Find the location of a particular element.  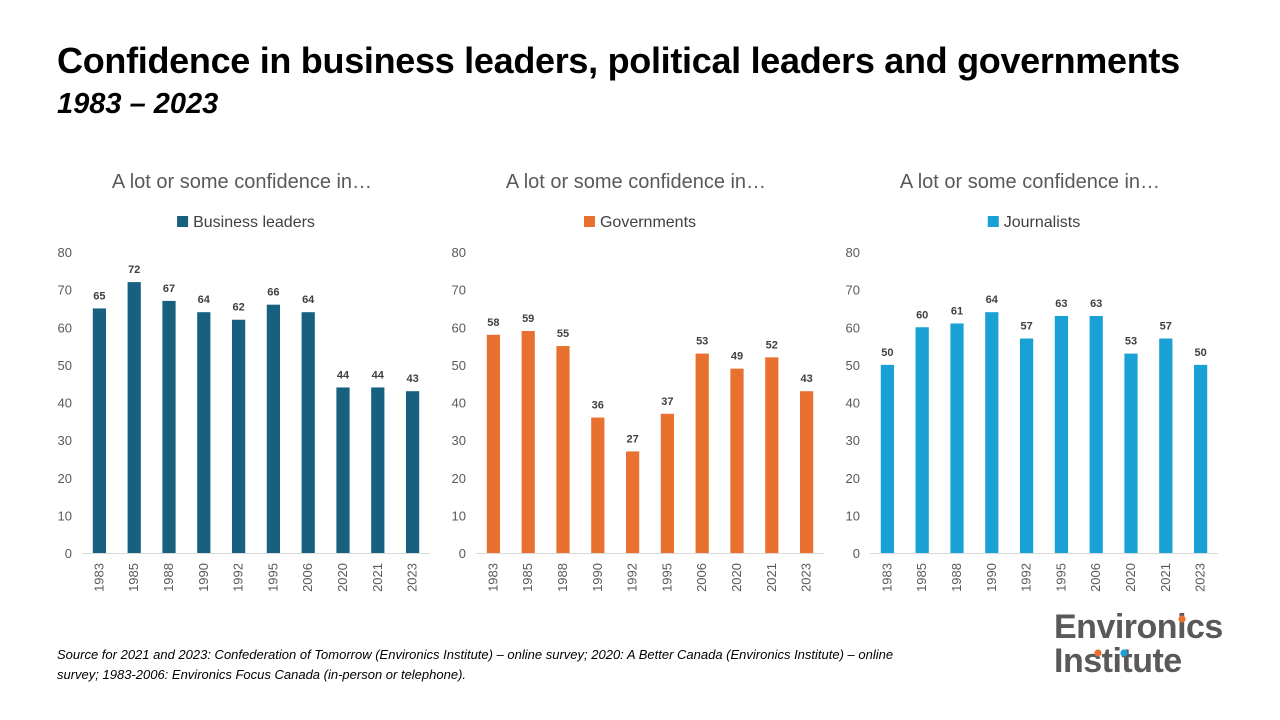

data-label-1992: 57 is located at coordinates (1026, 327).